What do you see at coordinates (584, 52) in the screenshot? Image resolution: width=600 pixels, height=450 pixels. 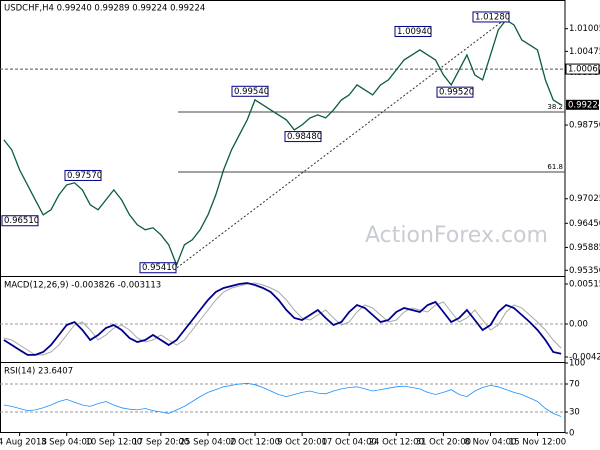 I see `y-tick-label: 1.00475` at bounding box center [584, 52].